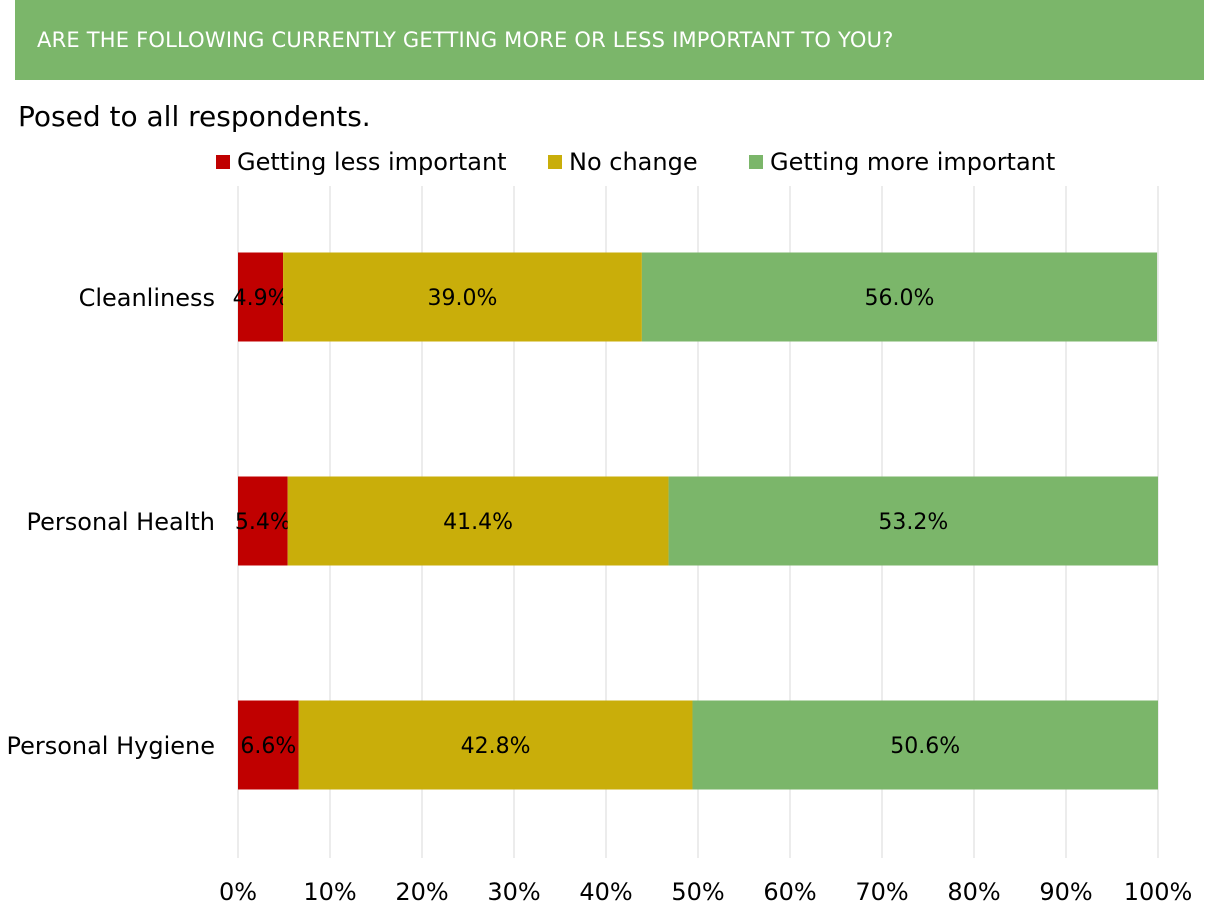 The image size is (1205, 910). Describe the element at coordinates (223, 162) in the screenshot. I see `legend-swatch-less` at that location.